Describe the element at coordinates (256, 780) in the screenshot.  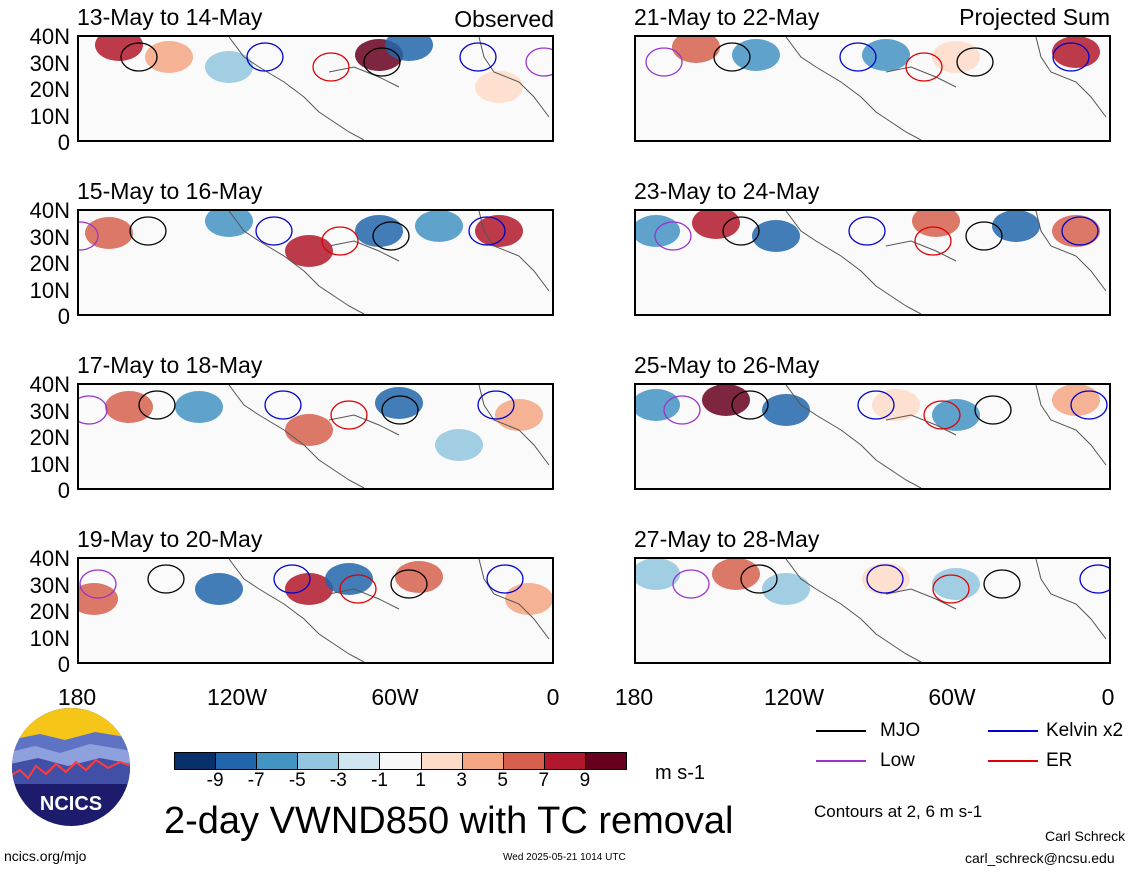
I see `colorbar-label: -7` at that location.